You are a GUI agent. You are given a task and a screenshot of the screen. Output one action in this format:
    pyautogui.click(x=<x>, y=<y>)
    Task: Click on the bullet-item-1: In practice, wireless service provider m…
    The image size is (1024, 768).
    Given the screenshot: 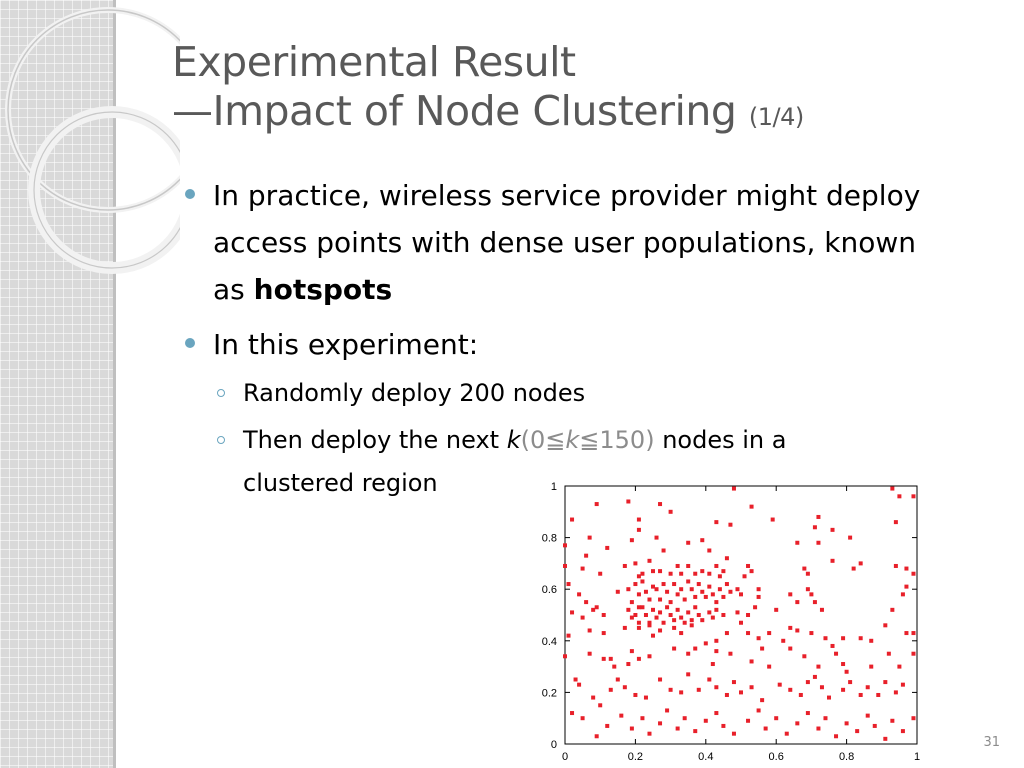 What is the action you would take?
    pyautogui.click(x=565, y=242)
    